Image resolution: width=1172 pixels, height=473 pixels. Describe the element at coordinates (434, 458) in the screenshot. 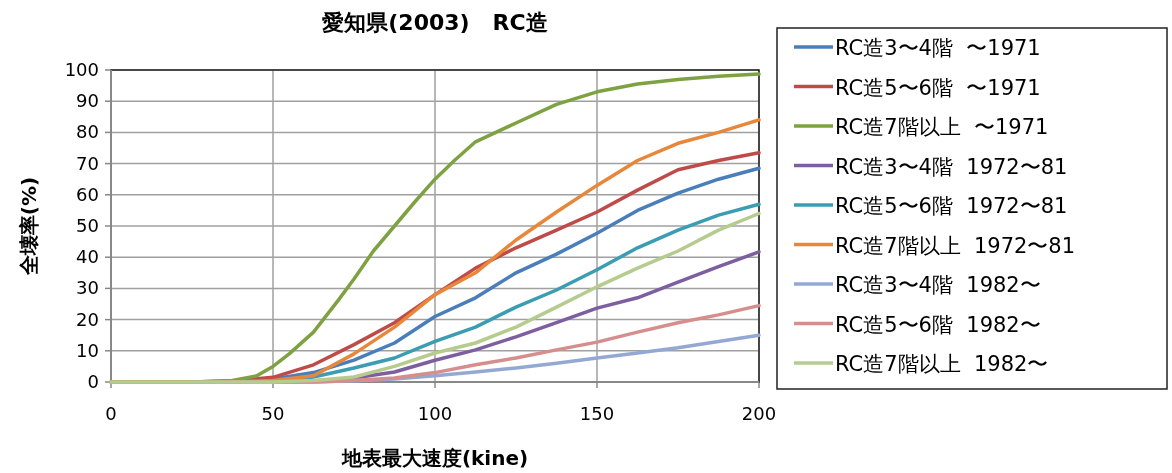

I see `x-axis-title: 地表最大速度(kine)` at that location.